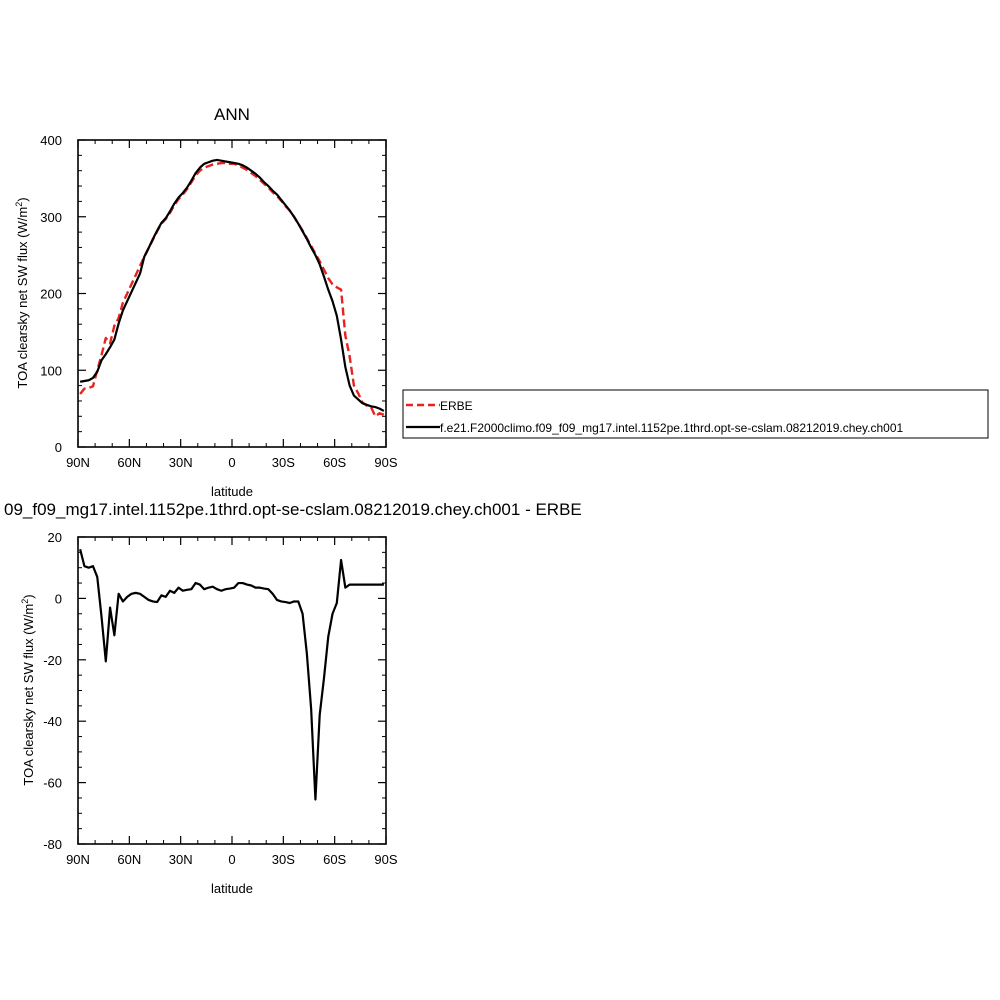 Image resolution: width=1000 pixels, height=1000 pixels. I want to click on top-x-tick-label: 90N, so click(78, 462).